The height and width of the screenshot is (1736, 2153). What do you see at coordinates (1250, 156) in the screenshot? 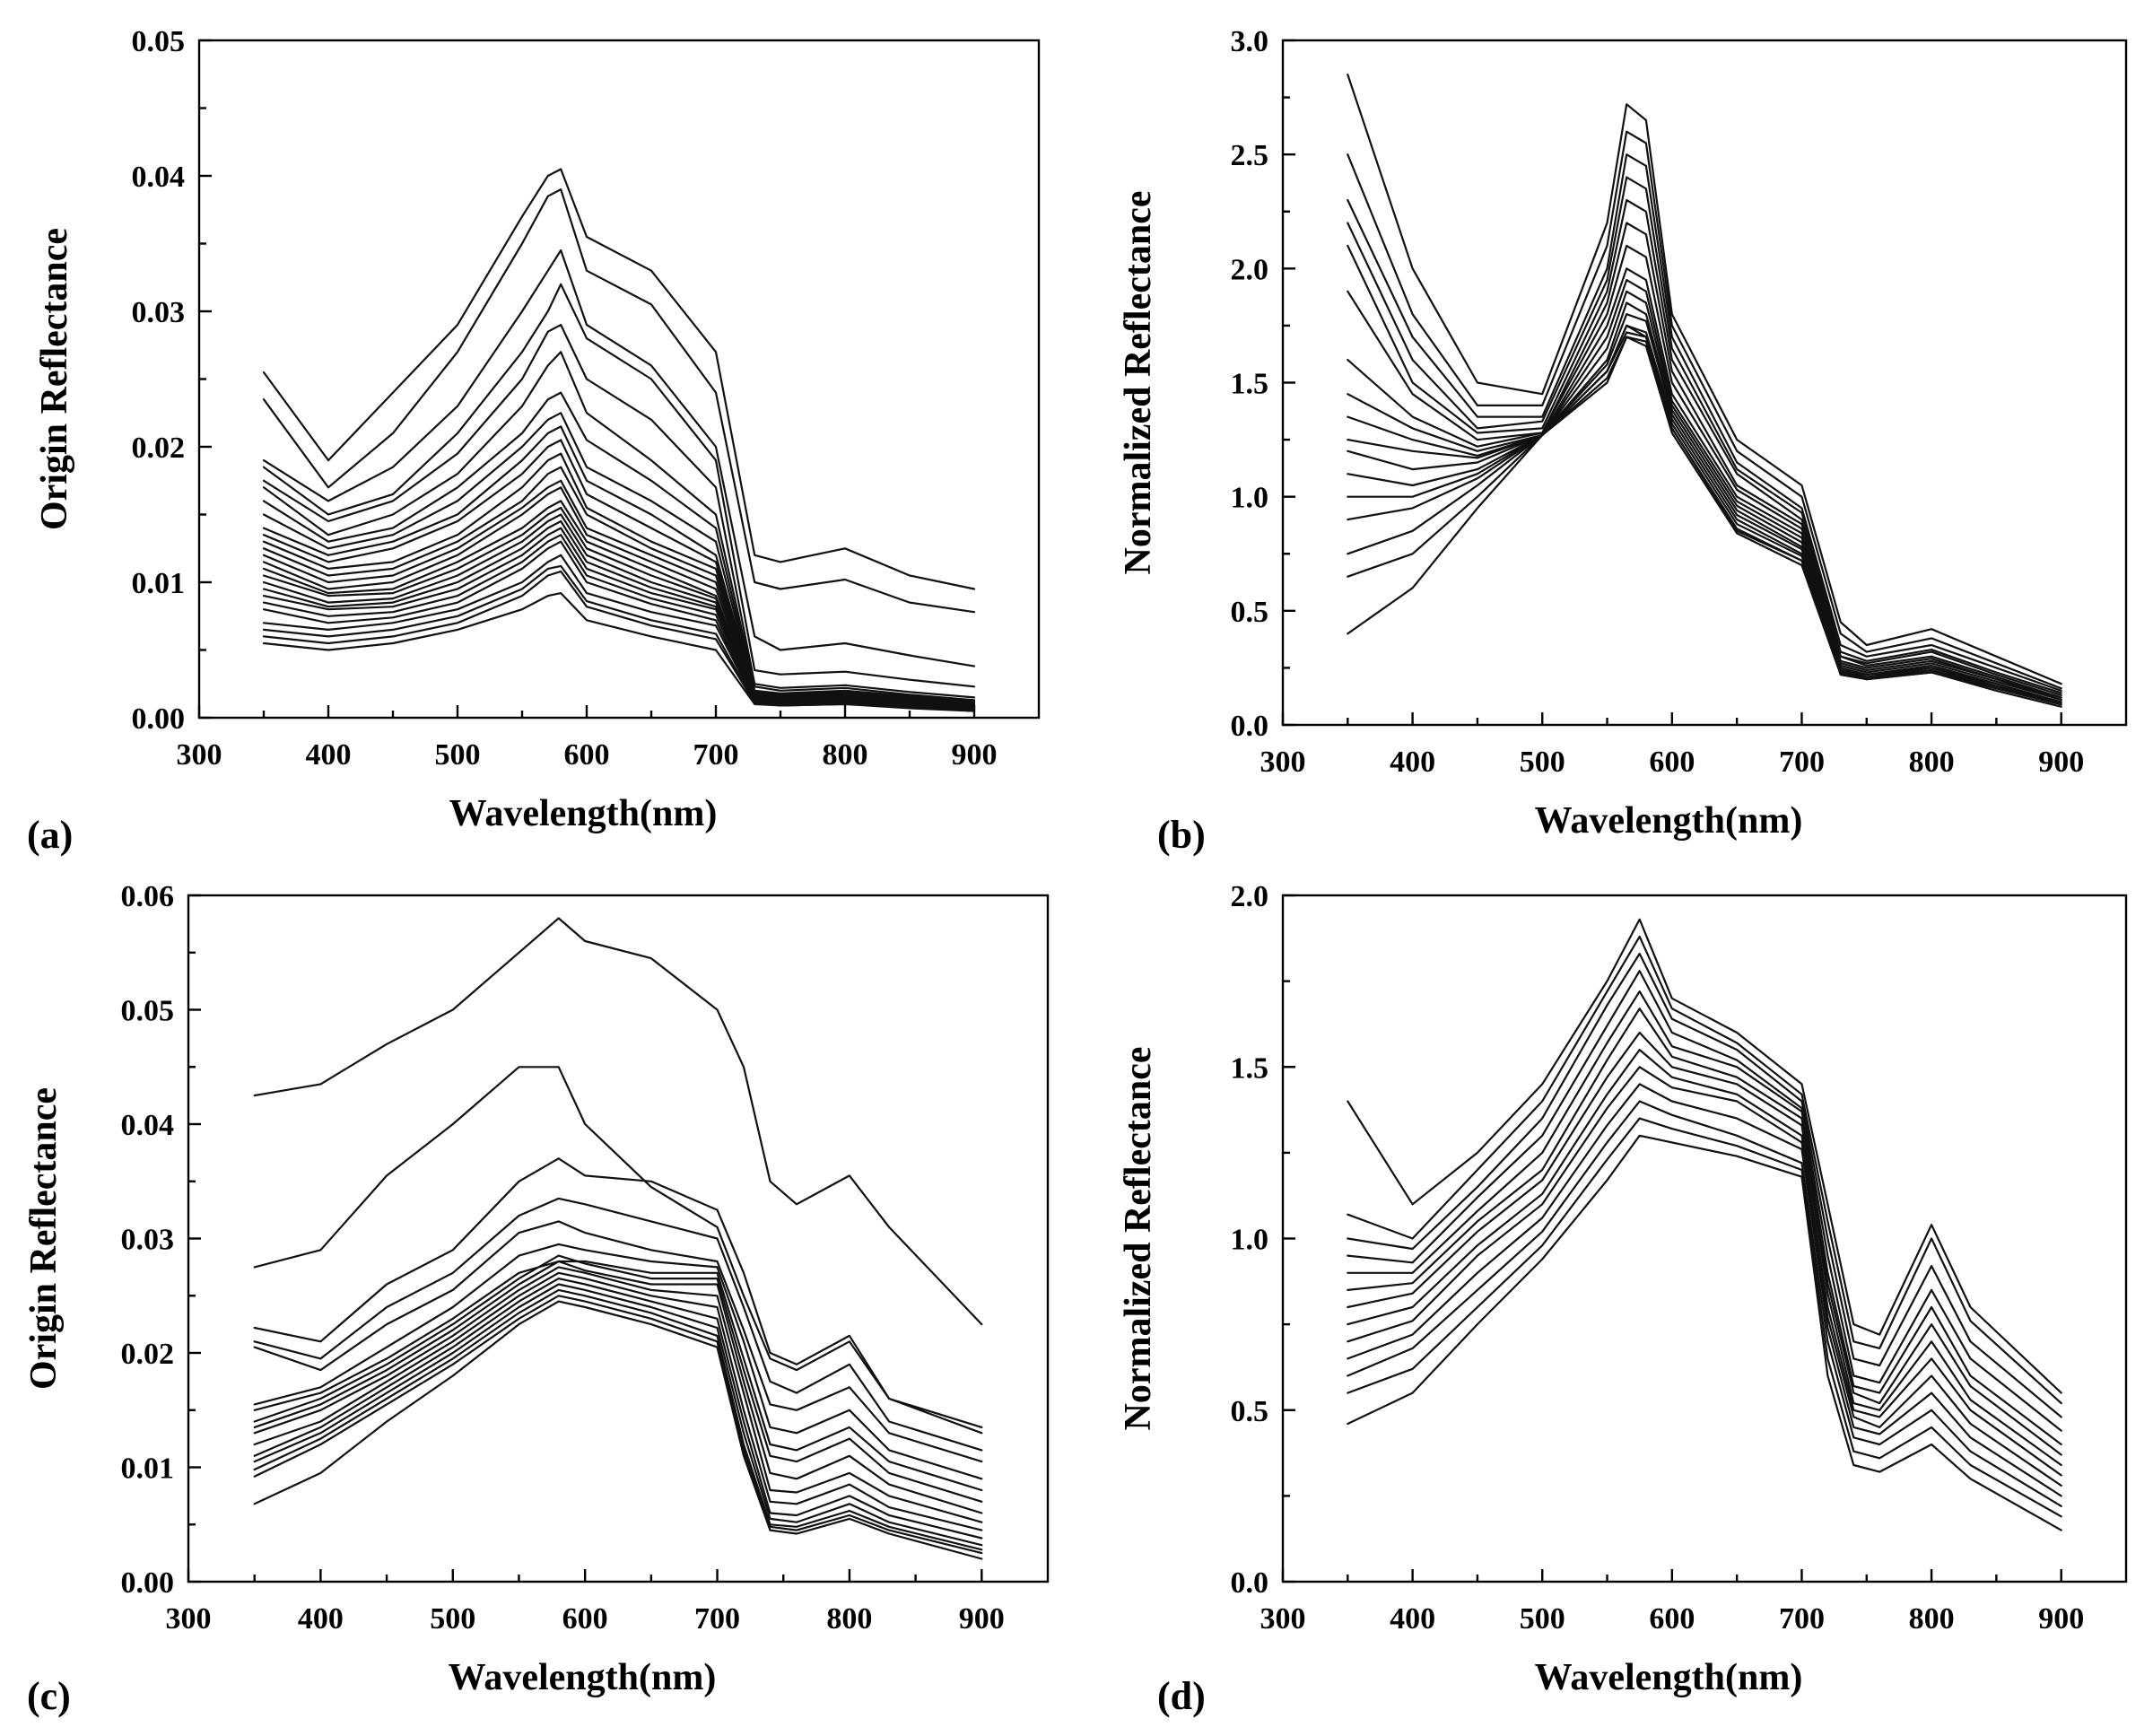
I see `y-tick-label: 2.5` at bounding box center [1250, 156].